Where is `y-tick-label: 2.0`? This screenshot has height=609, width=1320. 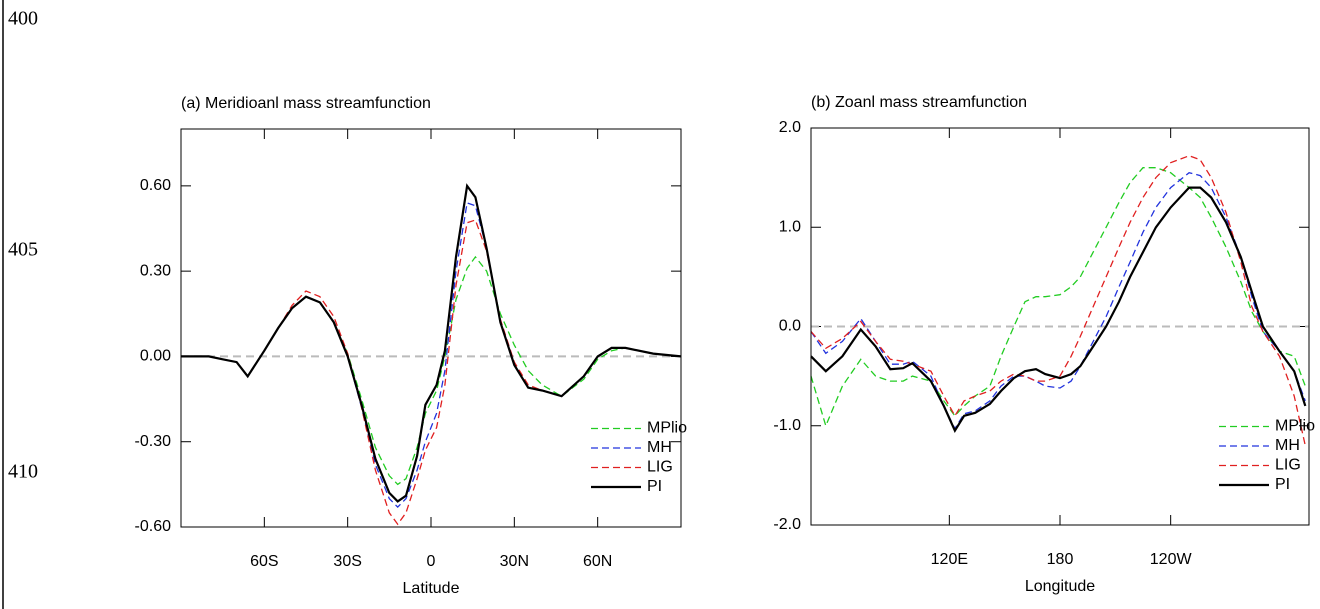
y-tick-label: 2.0 is located at coordinates (790, 127).